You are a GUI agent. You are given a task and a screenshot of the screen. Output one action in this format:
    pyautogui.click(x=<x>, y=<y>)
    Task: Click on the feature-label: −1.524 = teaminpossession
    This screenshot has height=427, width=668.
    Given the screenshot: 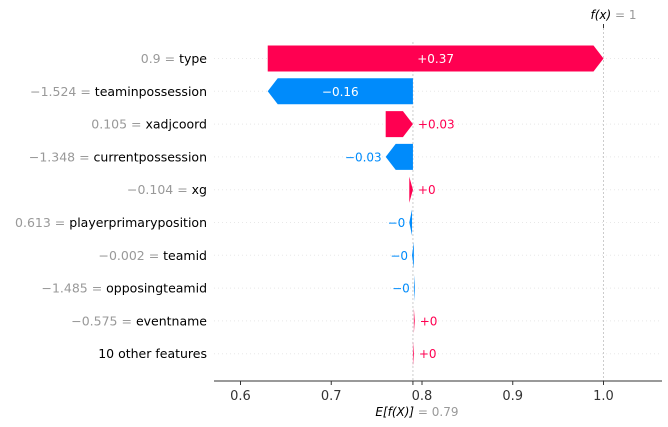 What is the action you would take?
    pyautogui.click(x=118, y=91)
    